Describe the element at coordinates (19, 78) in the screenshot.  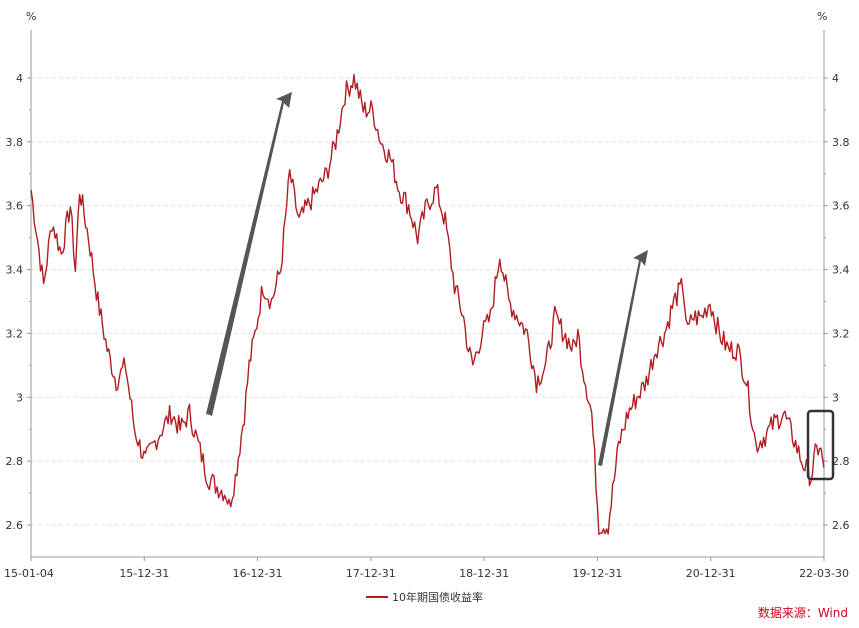
I see `y-tick-label-left: 4` at that location.